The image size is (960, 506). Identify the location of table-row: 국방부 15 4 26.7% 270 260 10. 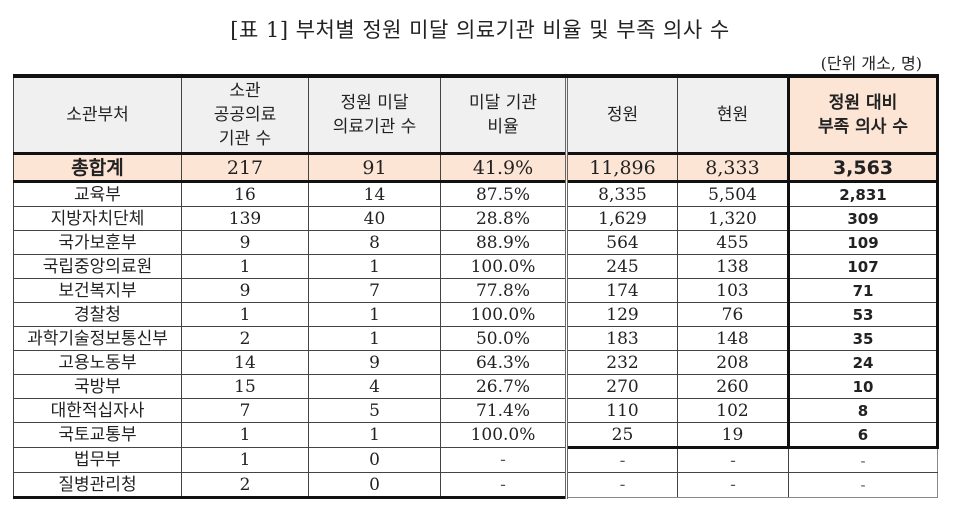
(476, 386).